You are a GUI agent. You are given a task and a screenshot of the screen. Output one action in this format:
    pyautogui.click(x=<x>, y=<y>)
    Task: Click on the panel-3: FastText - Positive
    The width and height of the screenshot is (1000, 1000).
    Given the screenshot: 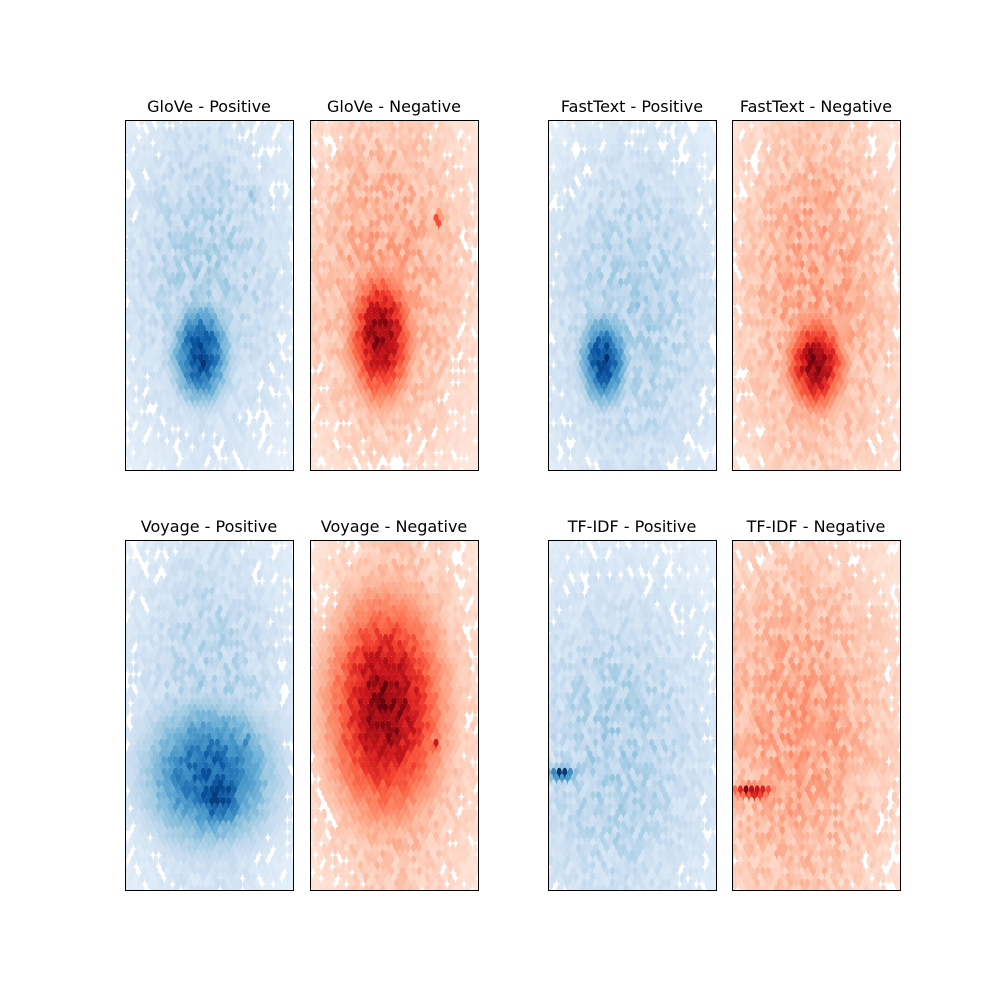 What is the action you would take?
    pyautogui.click(x=632, y=284)
    